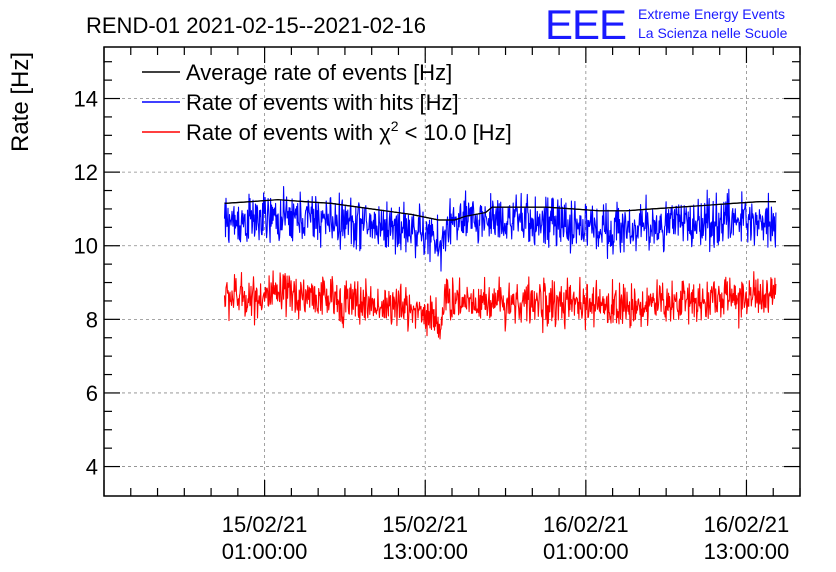 This screenshot has height=572, width=836. I want to click on legend-label: Rate of events with hits [Hz], so click(322, 102).